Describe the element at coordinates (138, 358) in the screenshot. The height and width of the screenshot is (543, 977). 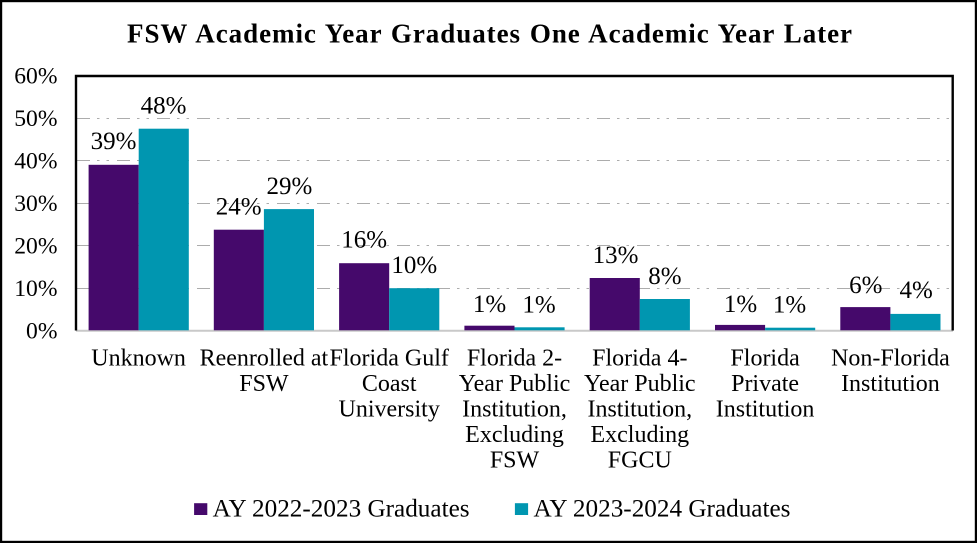
I see `svg-text: Unknown` at that location.